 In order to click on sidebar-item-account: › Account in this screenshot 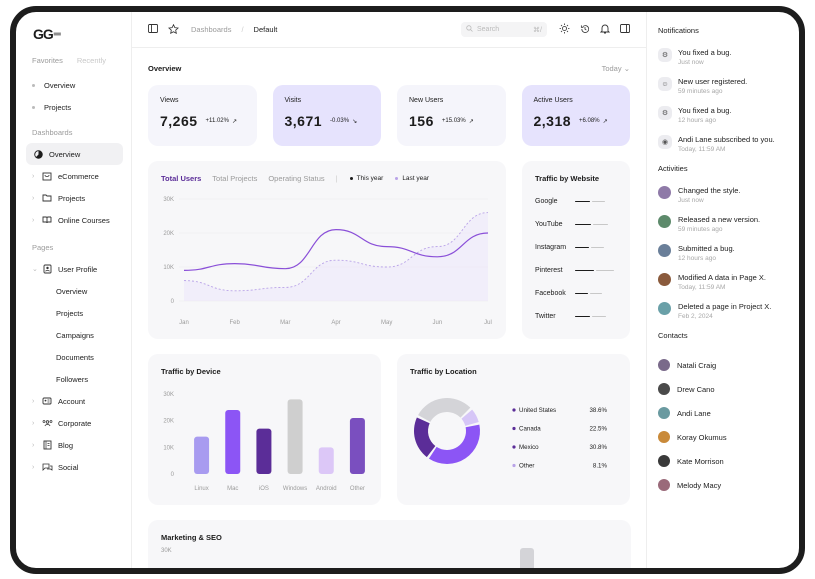, I will do `click(73, 401)`.